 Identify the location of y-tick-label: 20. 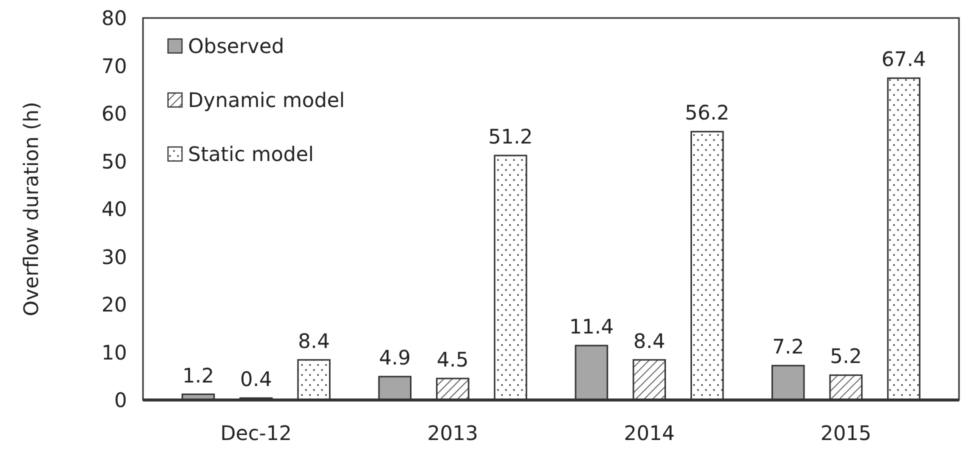
(114, 304).